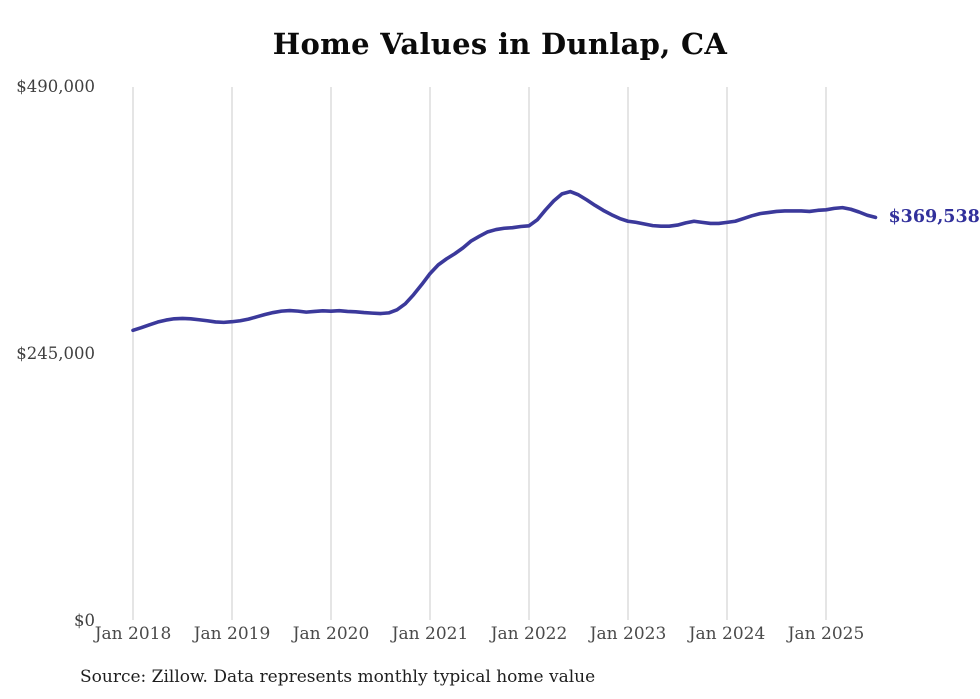 The image size is (980, 699). Describe the element at coordinates (331, 634) in the screenshot. I see `x-axis-tick-label: Jan 2020` at that location.